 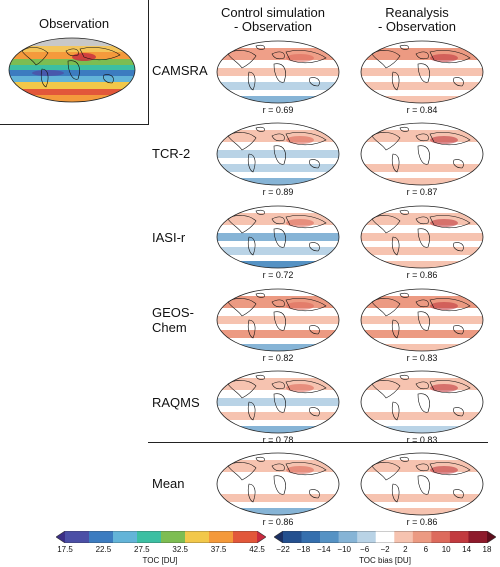 What do you see at coordinates (65, 549) in the screenshot?
I see `toc-colorbar-tick: 17.5` at bounding box center [65, 549].